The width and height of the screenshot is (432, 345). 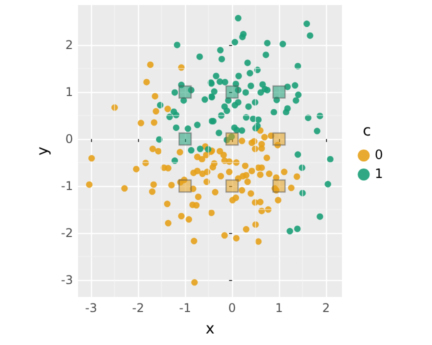 I want to click on x-tick-label: -3, so click(x=91, y=308).